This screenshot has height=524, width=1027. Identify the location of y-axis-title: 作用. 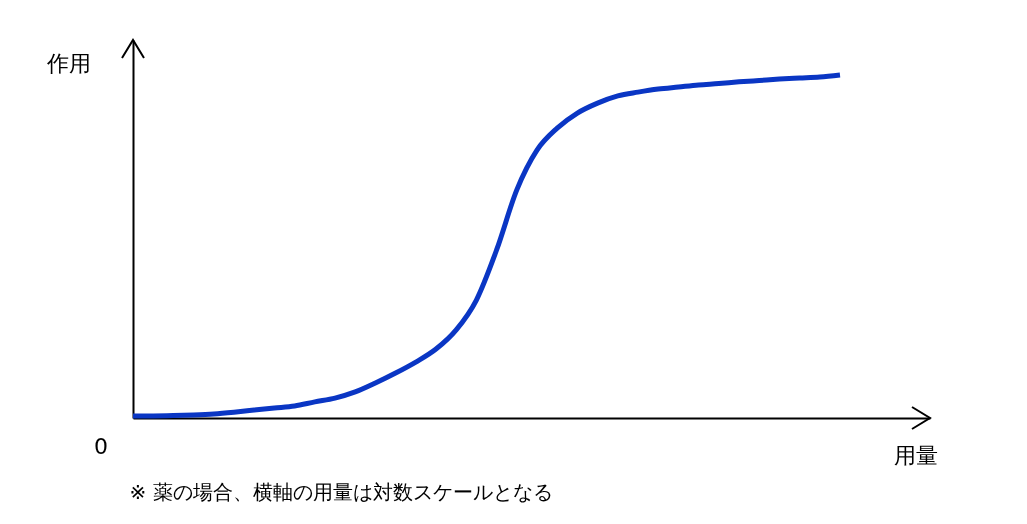
(68, 63).